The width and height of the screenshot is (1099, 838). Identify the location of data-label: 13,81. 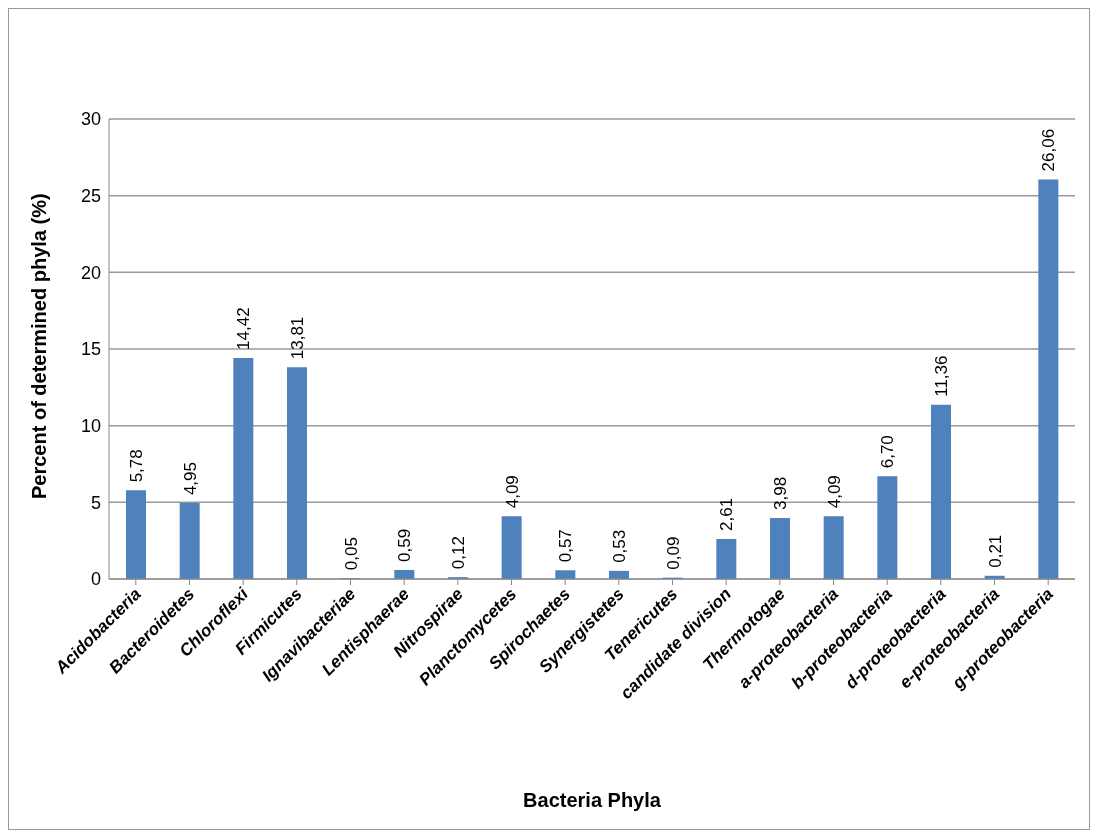
(297, 338).